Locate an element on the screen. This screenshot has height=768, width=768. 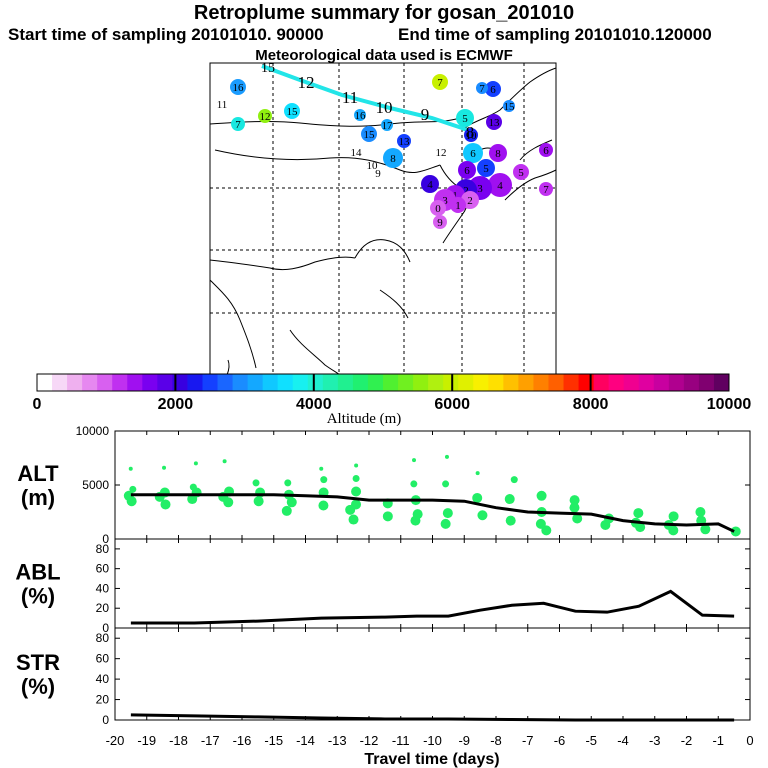
plume-label: 6 is located at coordinates (546, 151).